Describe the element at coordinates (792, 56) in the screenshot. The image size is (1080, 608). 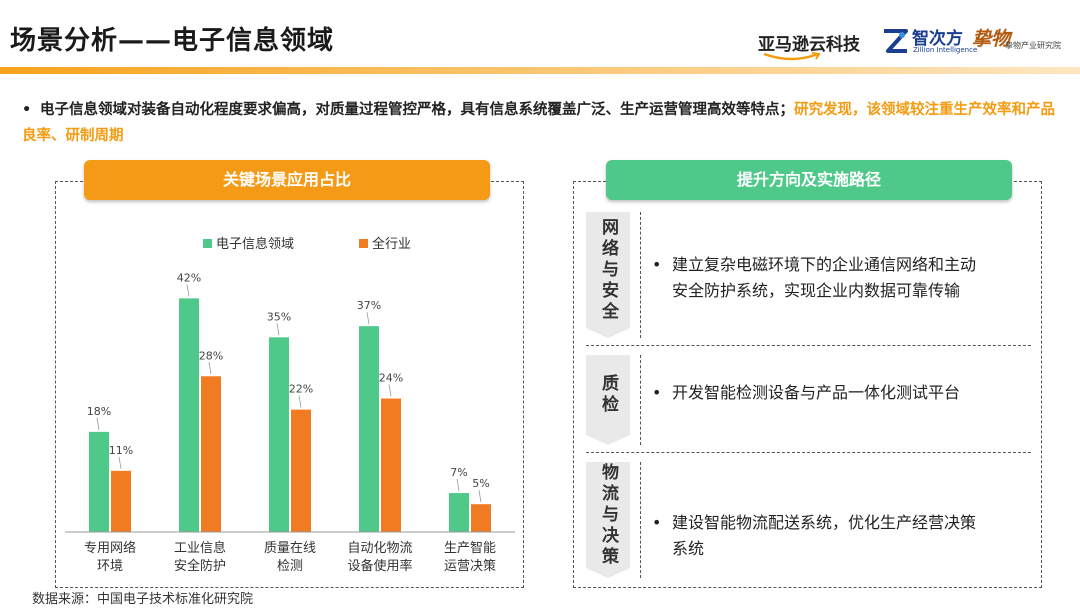
I see `amazon-smile-icon` at that location.